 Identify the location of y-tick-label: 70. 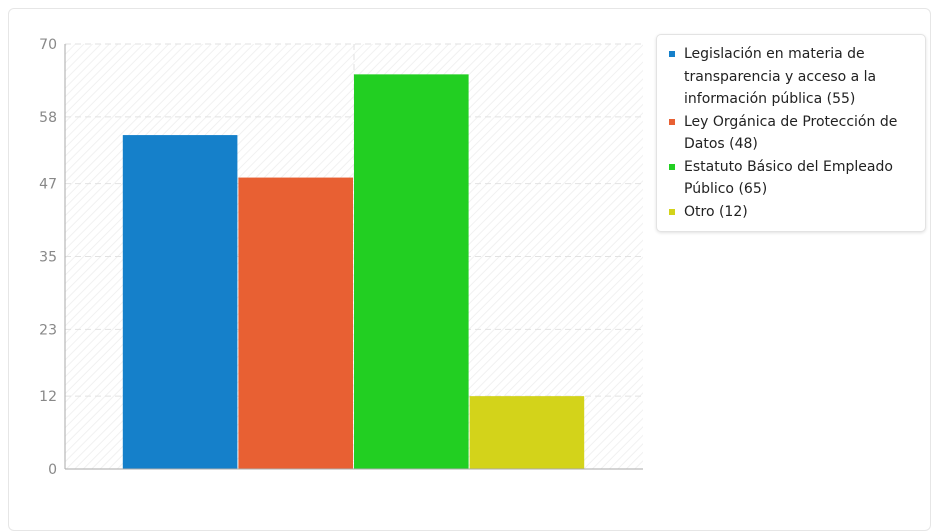
(48, 45).